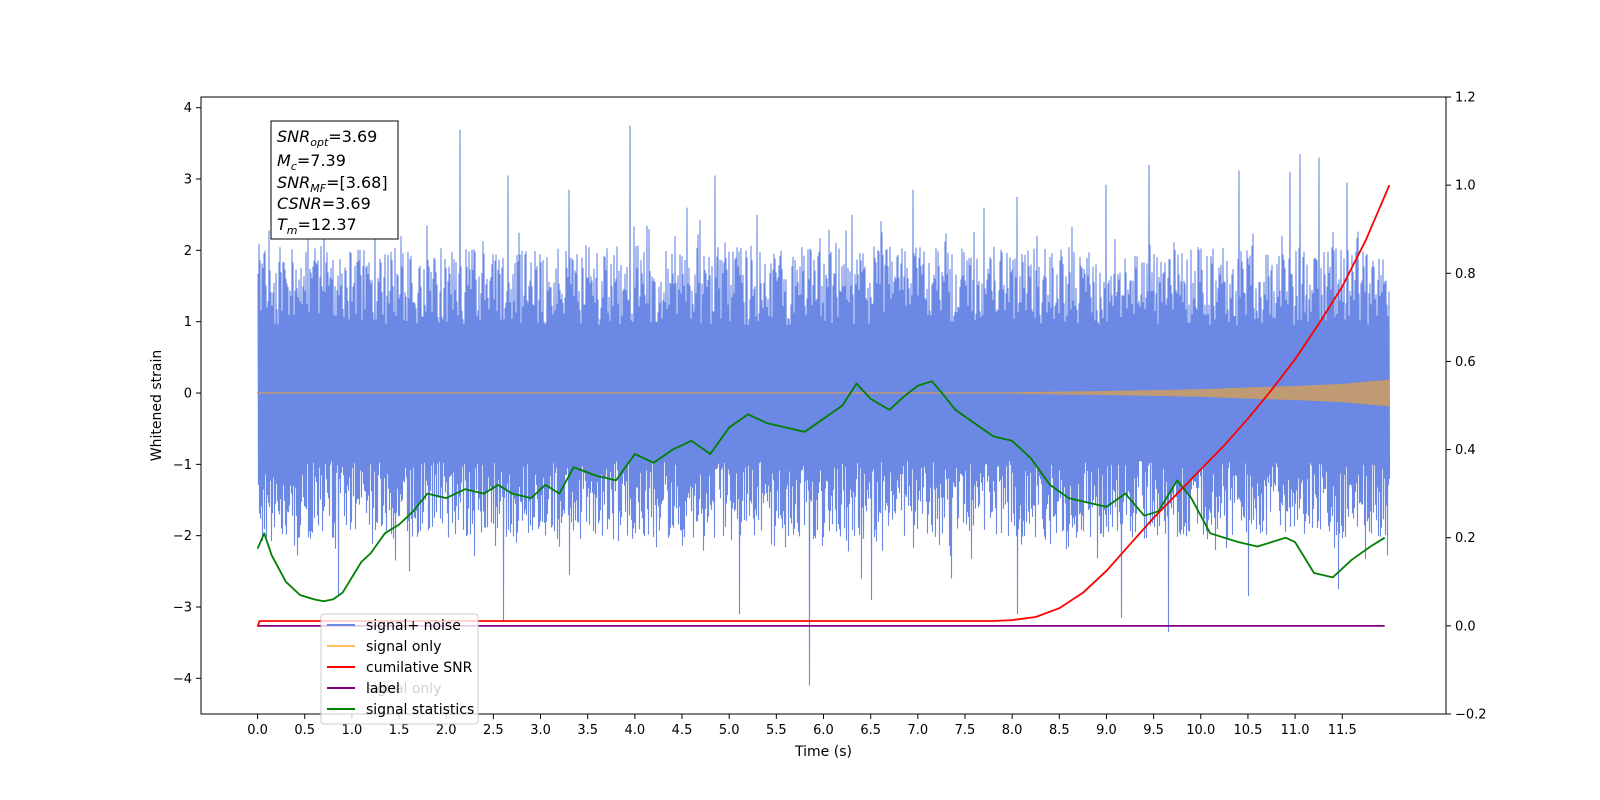 Image resolution: width=1600 pixels, height=800 pixels. I want to click on y2-tick-label: 1.2, so click(1465, 98).